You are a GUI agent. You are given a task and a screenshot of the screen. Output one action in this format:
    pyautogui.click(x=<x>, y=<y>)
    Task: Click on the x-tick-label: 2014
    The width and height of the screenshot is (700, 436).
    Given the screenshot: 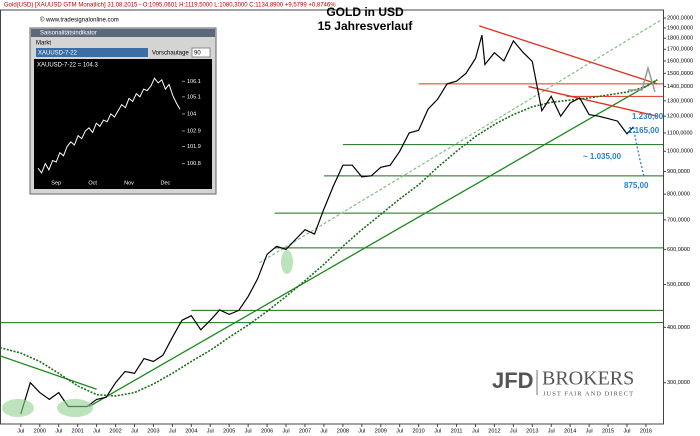 What is the action you would take?
    pyautogui.click(x=570, y=431)
    